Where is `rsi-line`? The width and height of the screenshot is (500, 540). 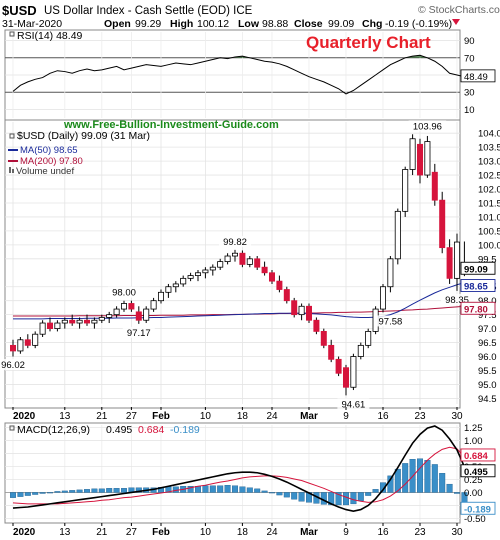
rsi-line is located at coordinates (242, 74).